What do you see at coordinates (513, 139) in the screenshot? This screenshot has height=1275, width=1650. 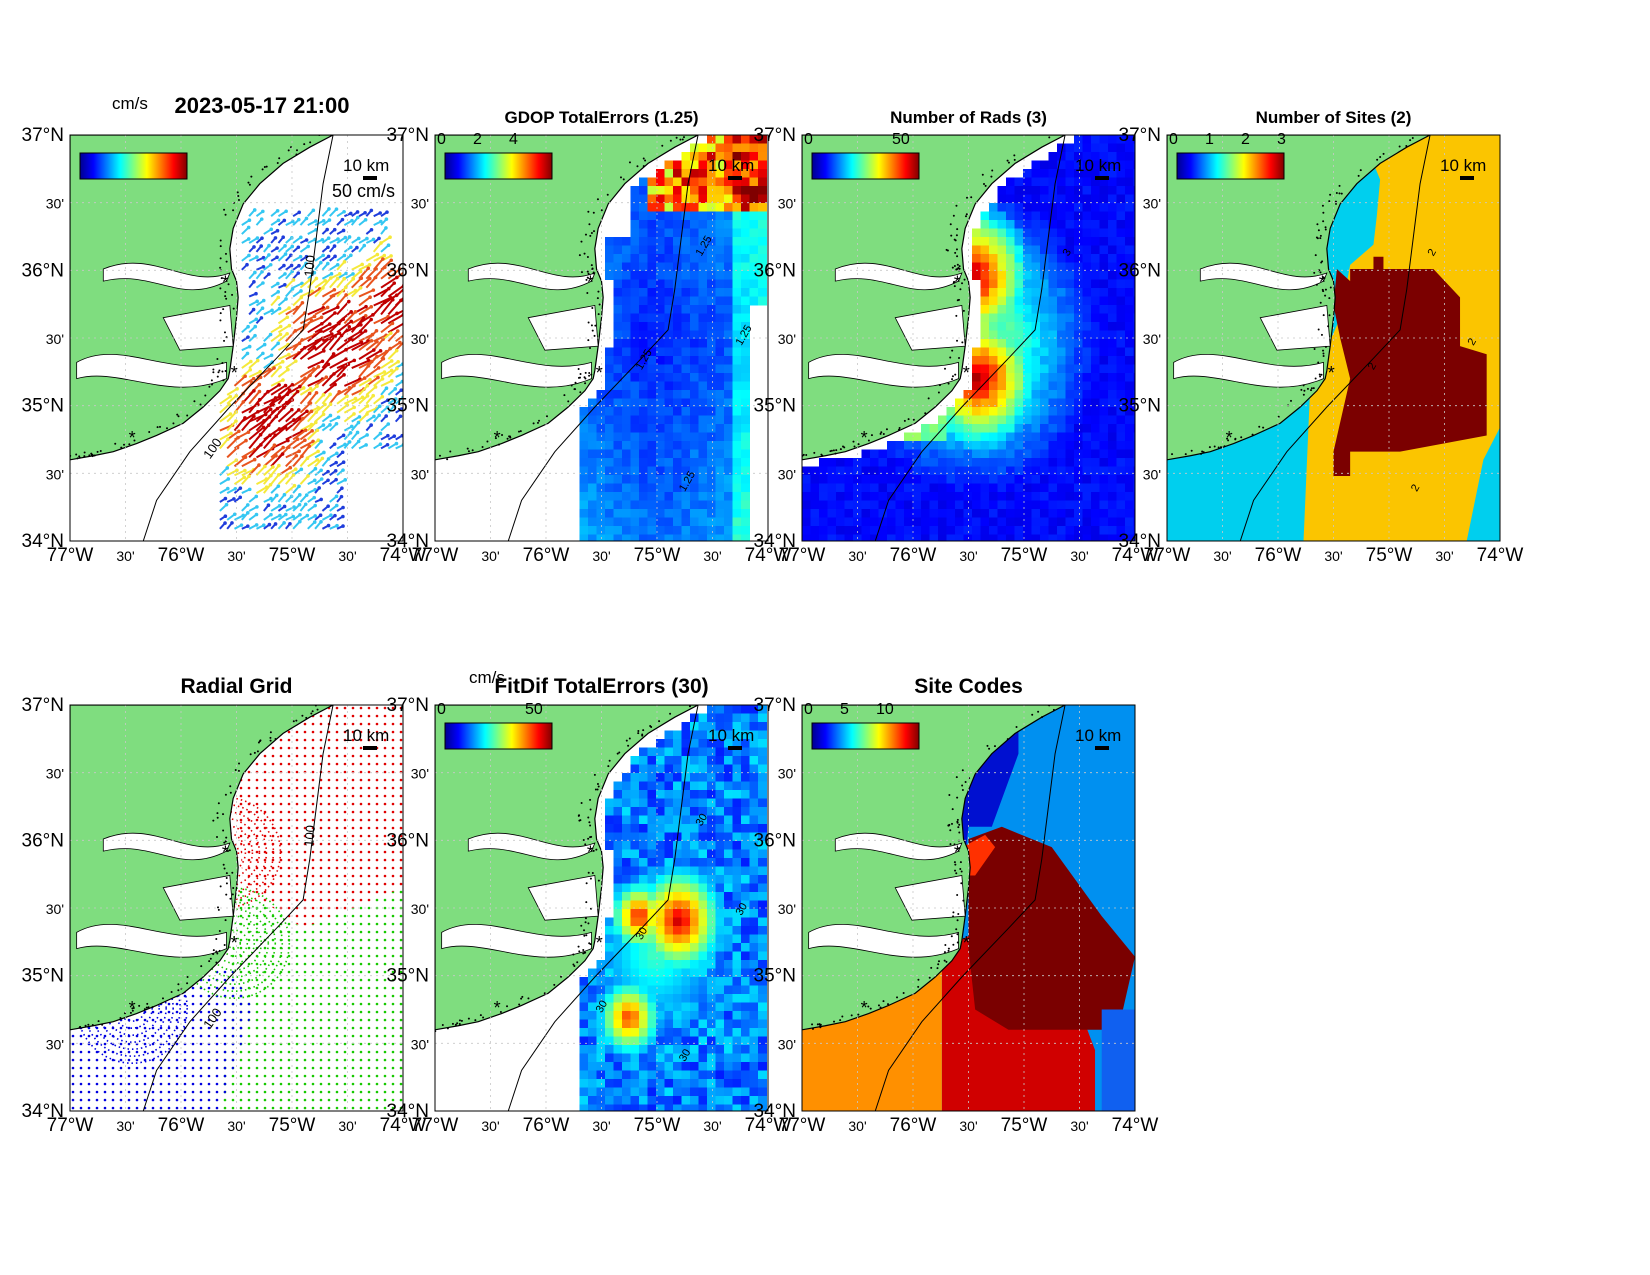 I see `colorbar-tick: 4` at bounding box center [513, 139].